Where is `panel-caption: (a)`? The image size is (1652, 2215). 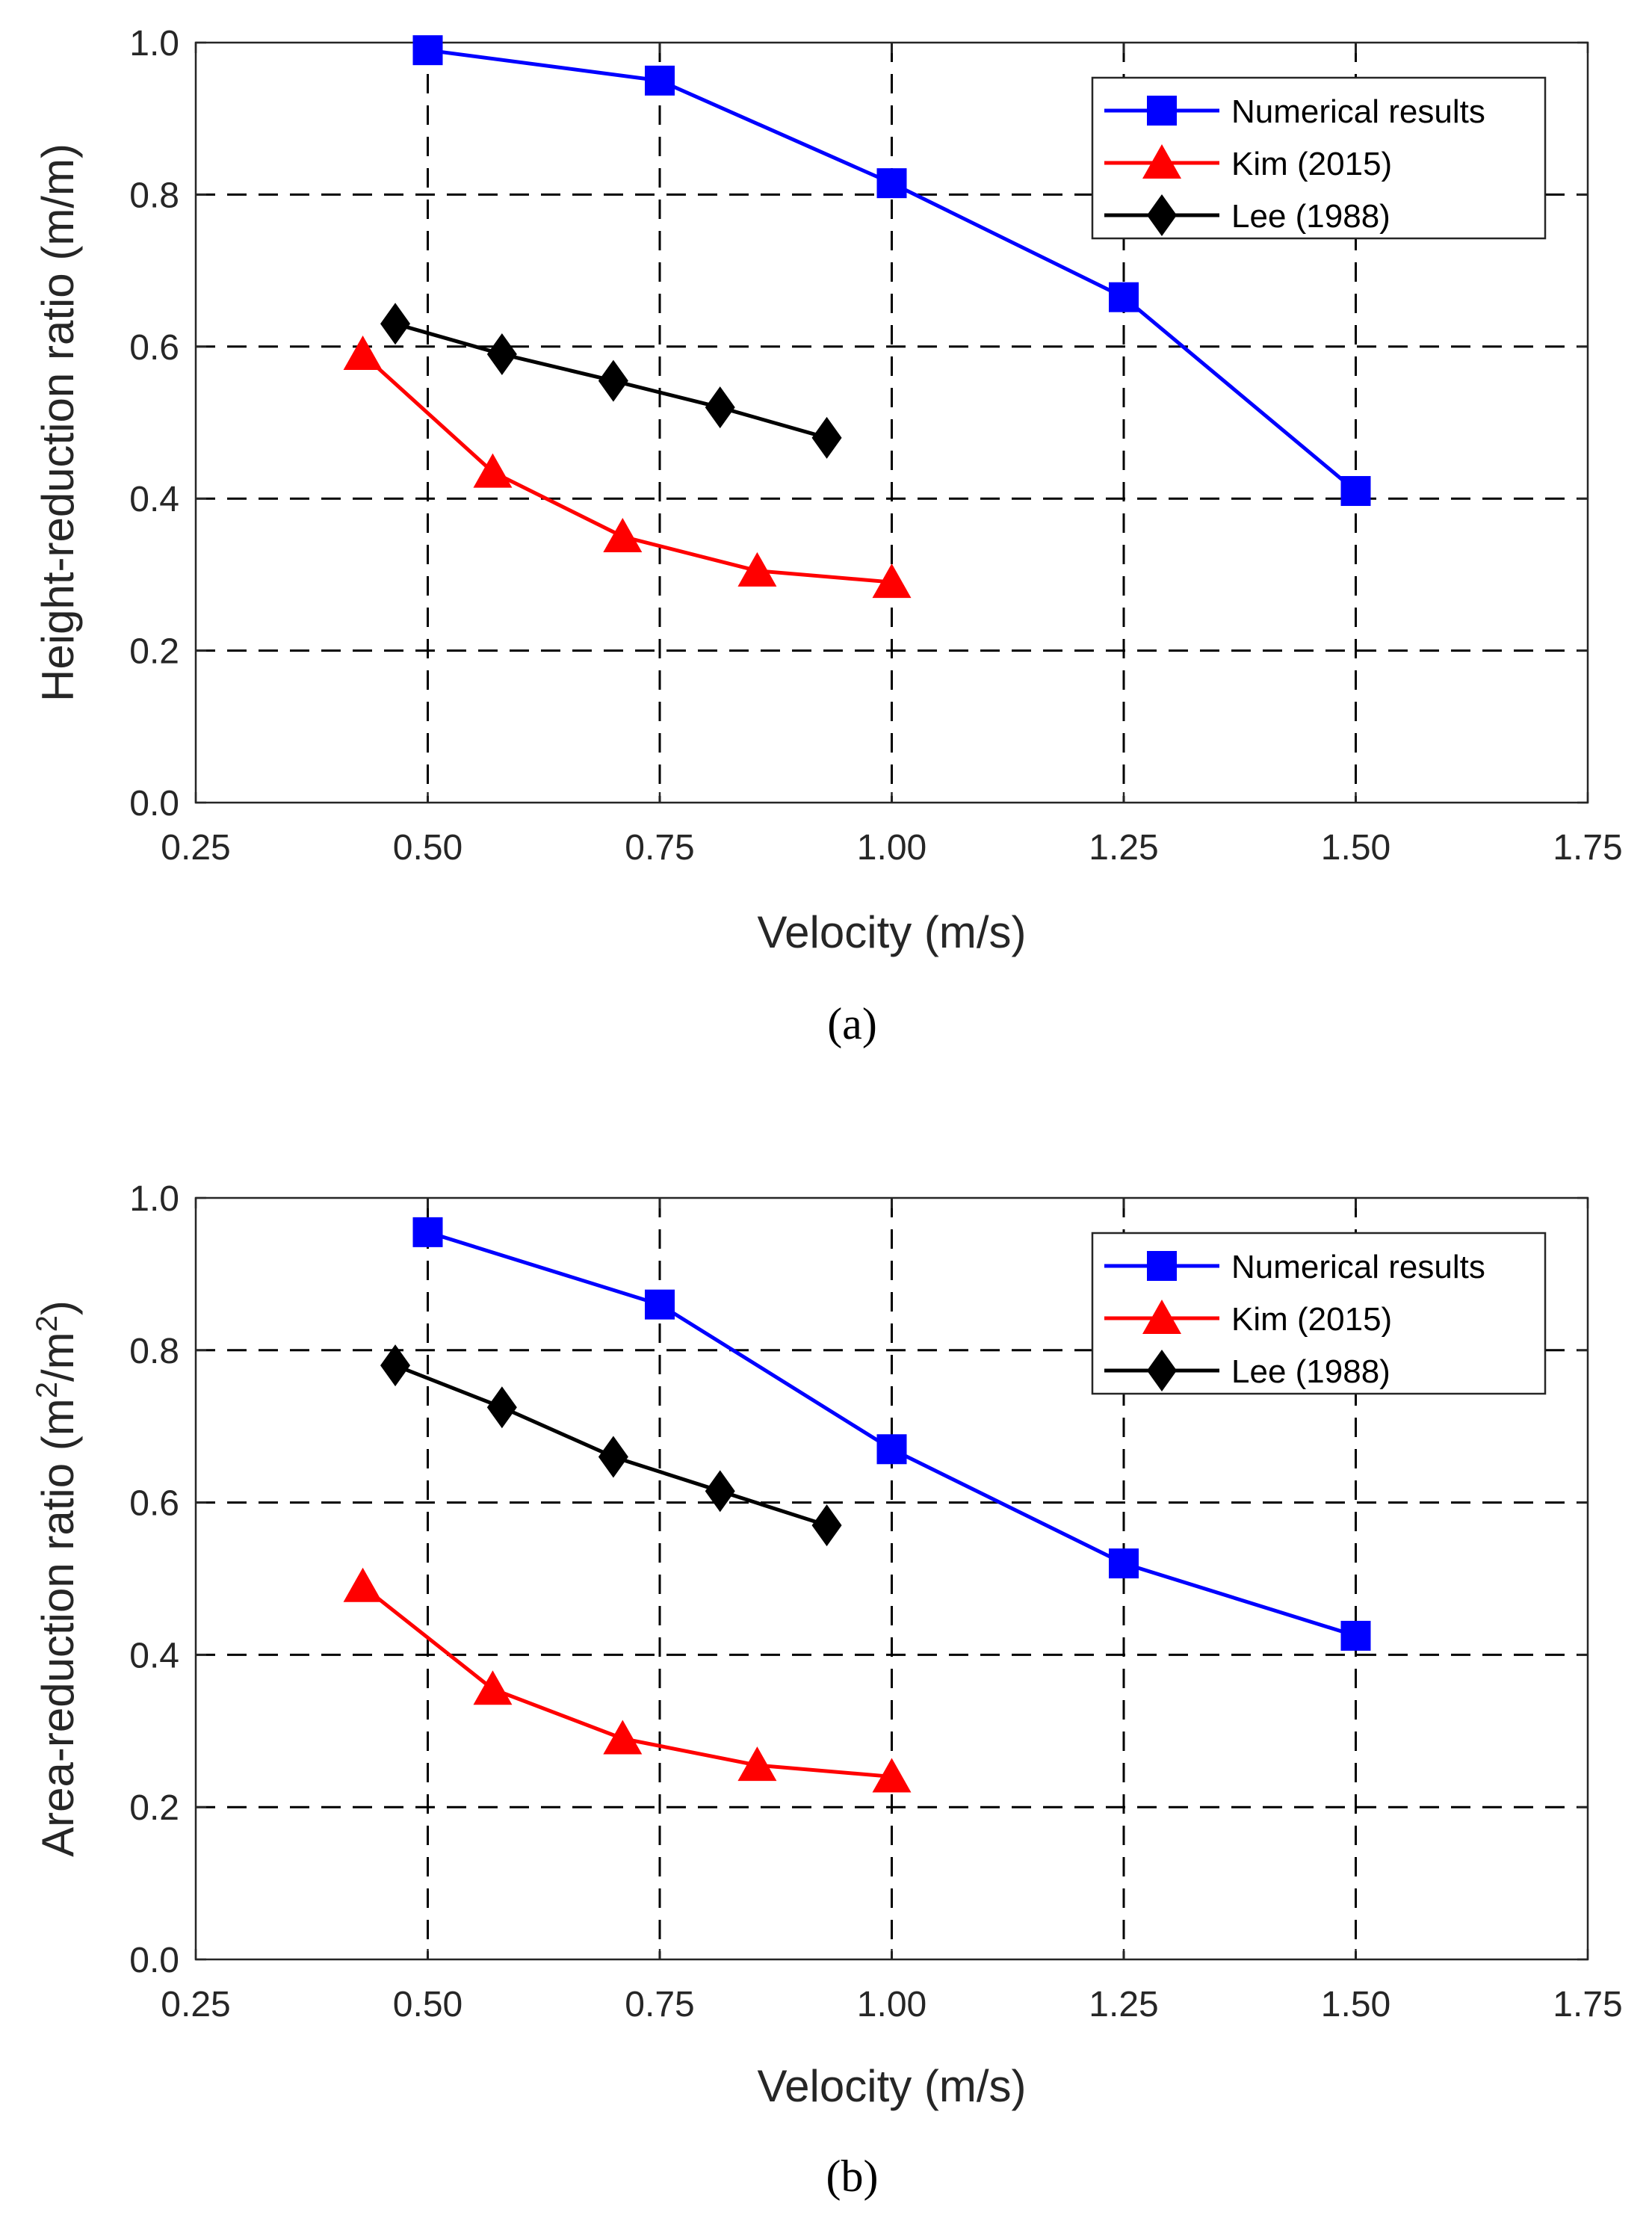 panel-caption: (a) is located at coordinates (852, 1023).